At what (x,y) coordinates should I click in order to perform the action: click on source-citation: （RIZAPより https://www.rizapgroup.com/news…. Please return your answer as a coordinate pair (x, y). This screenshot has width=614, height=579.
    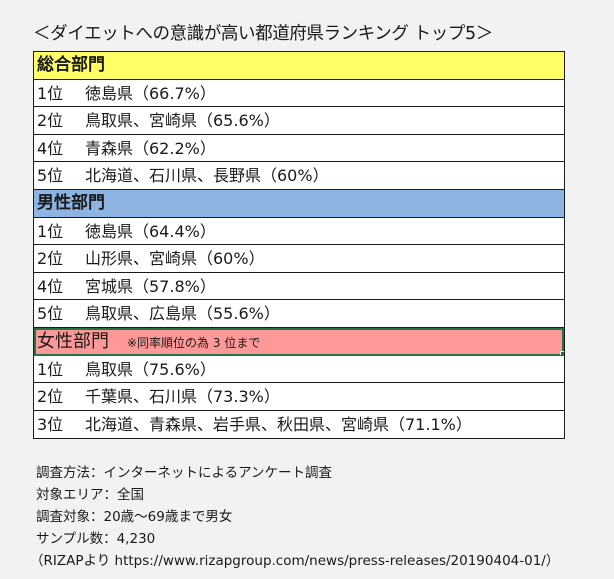
    Looking at the image, I should click on (295, 561).